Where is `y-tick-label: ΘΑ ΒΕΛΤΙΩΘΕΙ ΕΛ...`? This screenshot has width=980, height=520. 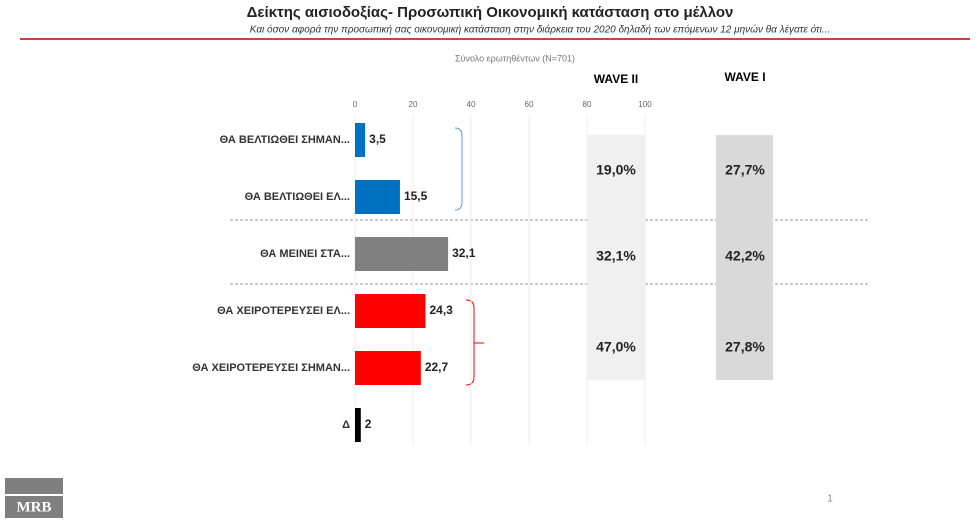
y-tick-label: ΘΑ ΒΕΛΤΙΩΘΕΙ ΕΛ... is located at coordinates (297, 197).